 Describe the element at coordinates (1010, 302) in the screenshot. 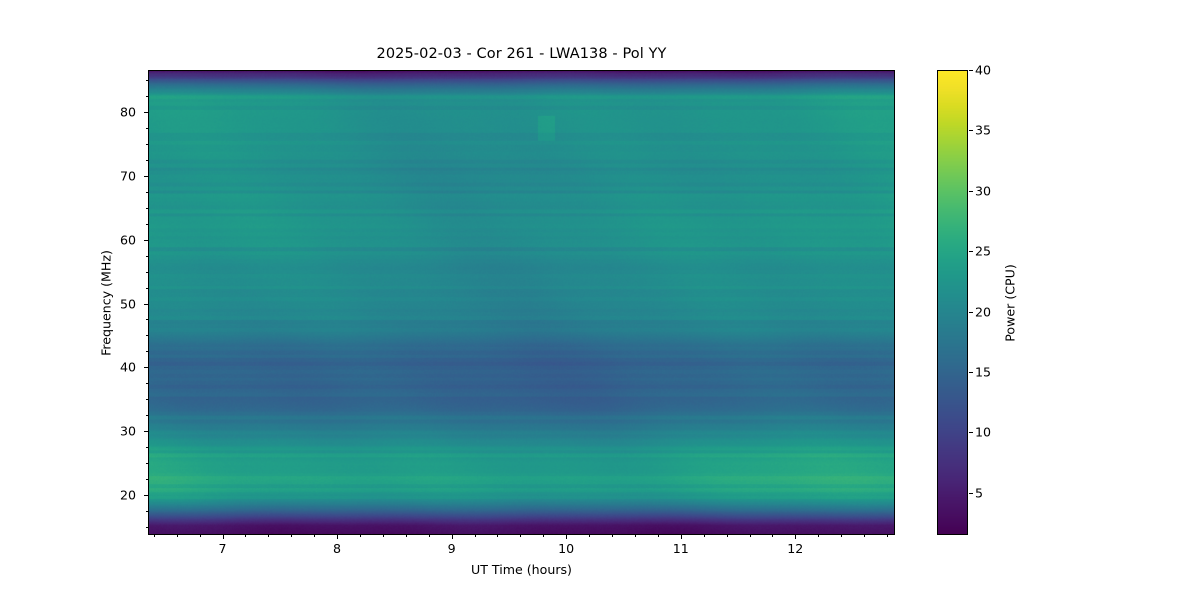

I see `colorbar-title: Power (CPU)` at that location.